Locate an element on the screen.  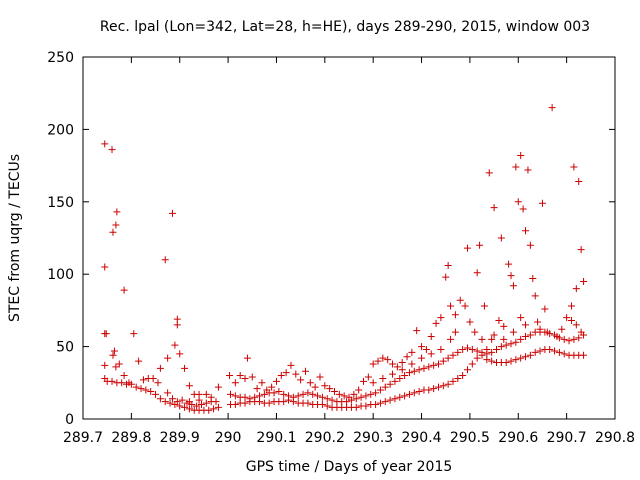
x-axis-label: GPS time / Days of year 2015 is located at coordinates (349, 467).